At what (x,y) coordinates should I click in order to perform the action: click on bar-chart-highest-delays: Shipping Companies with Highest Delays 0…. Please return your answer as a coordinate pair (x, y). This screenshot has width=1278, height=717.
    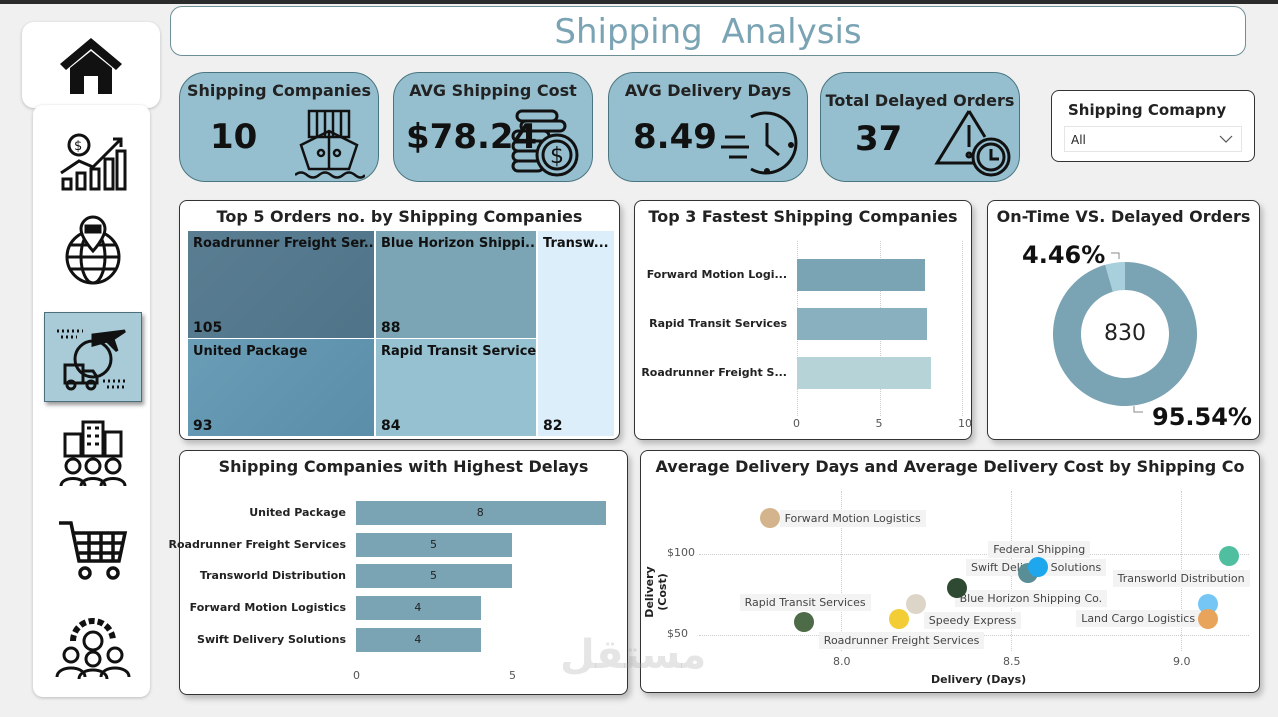
    Looking at the image, I should click on (398, 572).